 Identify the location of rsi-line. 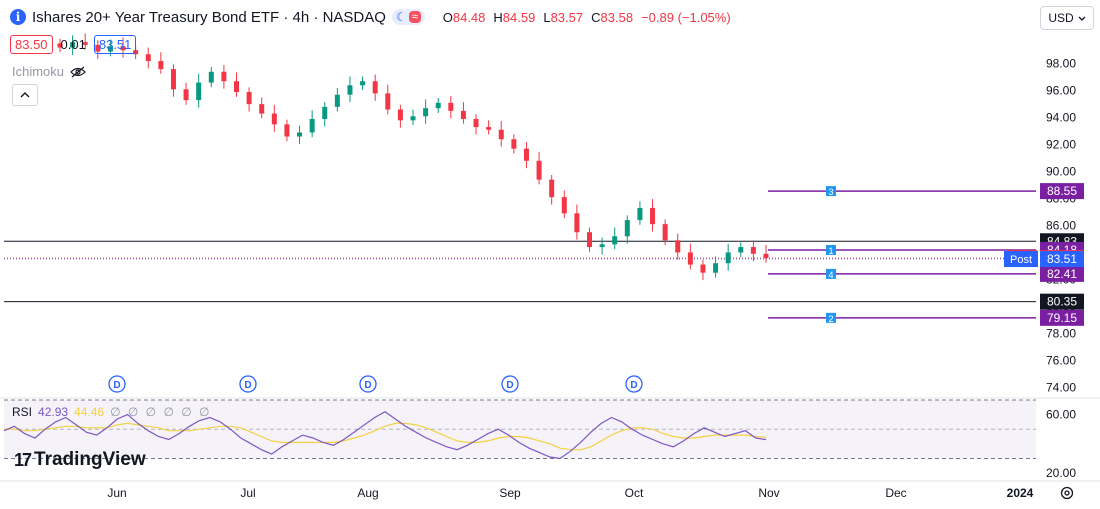
(385, 435).